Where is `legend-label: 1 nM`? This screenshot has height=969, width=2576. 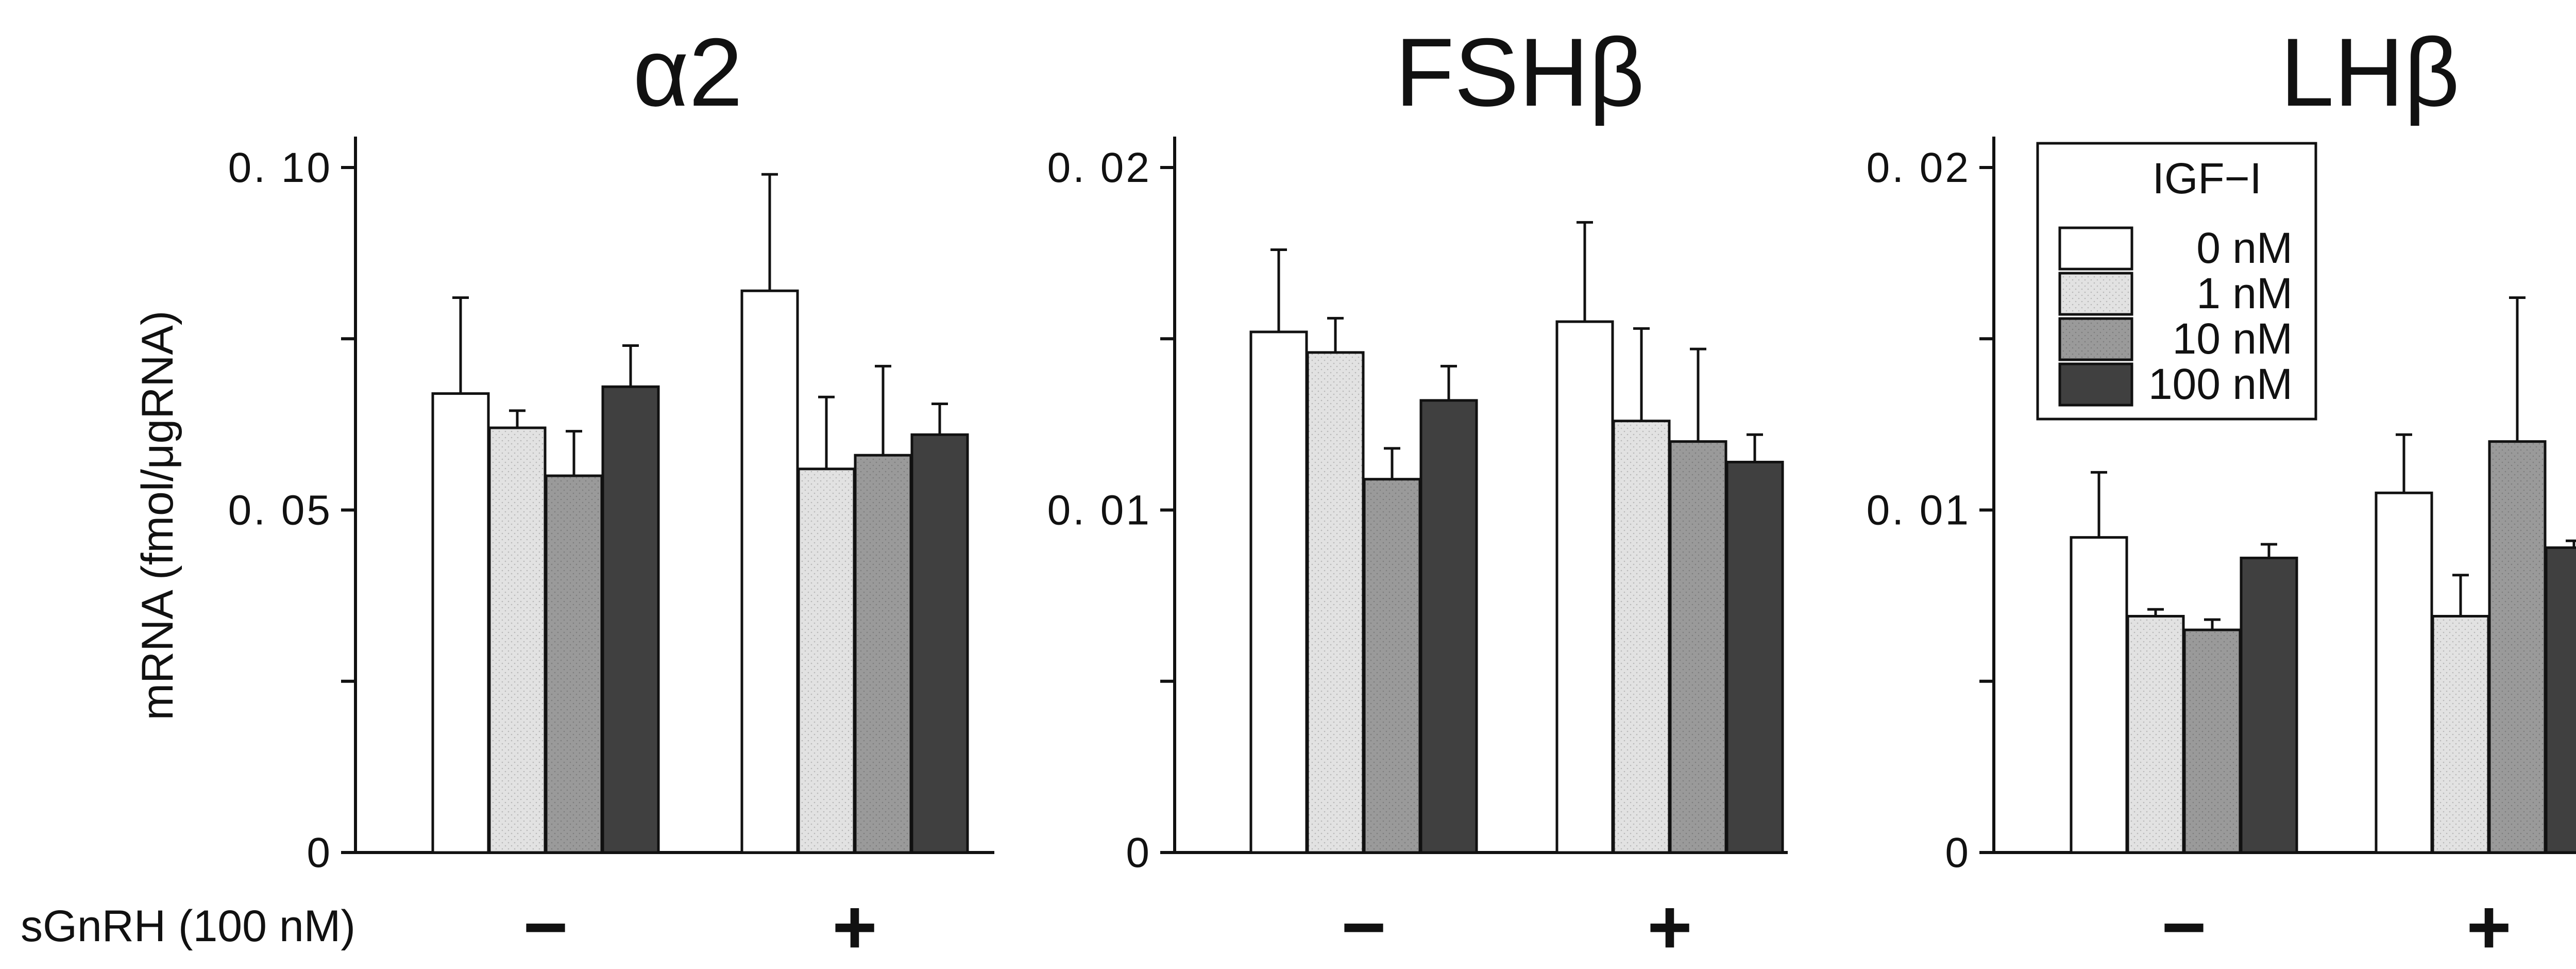
legend-label: 1 nM is located at coordinates (2244, 293).